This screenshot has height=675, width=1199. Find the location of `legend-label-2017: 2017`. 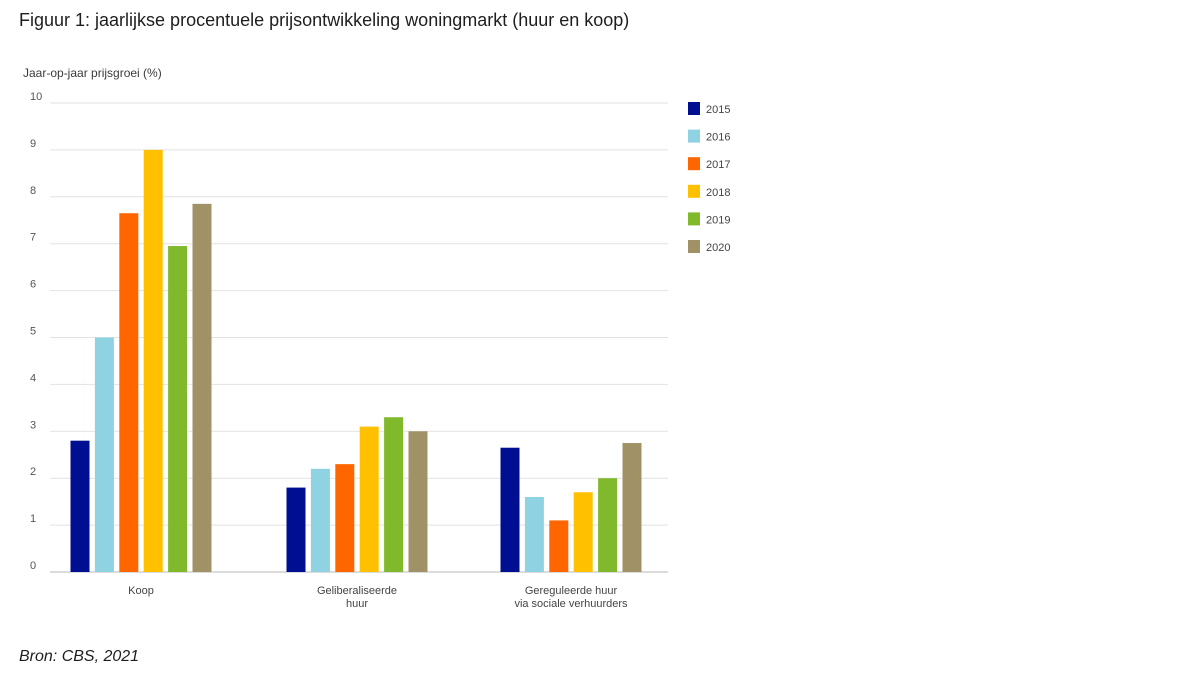

legend-label-2017: 2017 is located at coordinates (718, 165).